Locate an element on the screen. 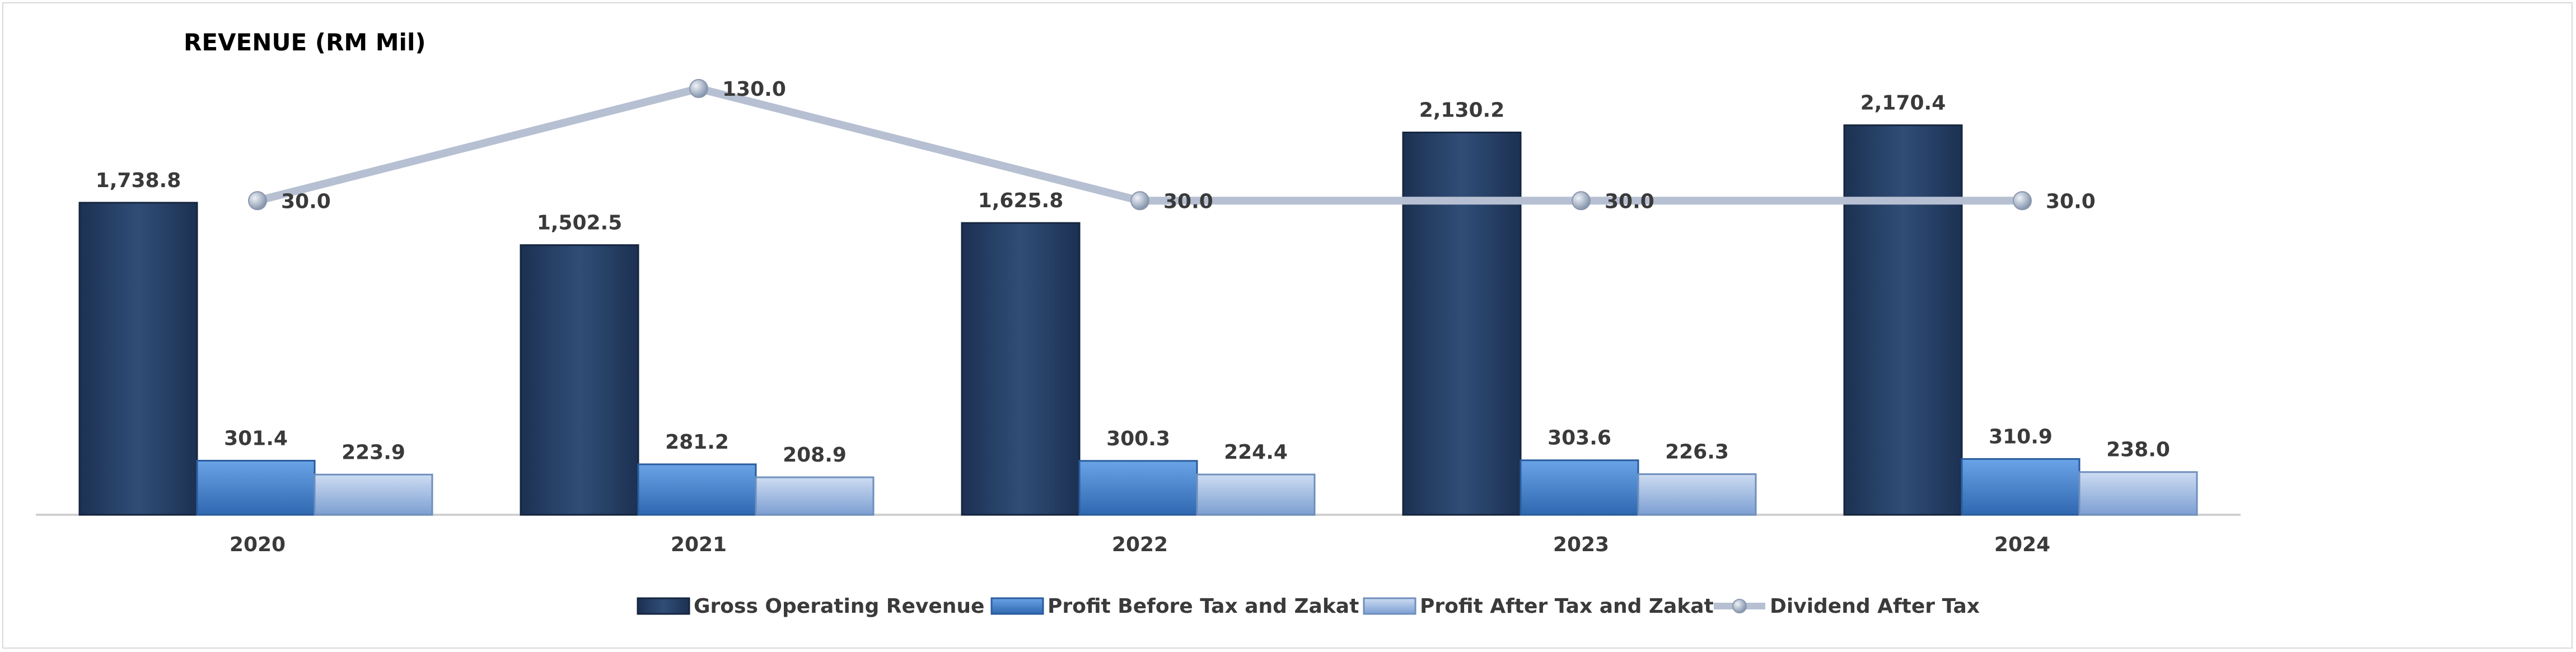  data-label: 303.6 is located at coordinates (1579, 438).